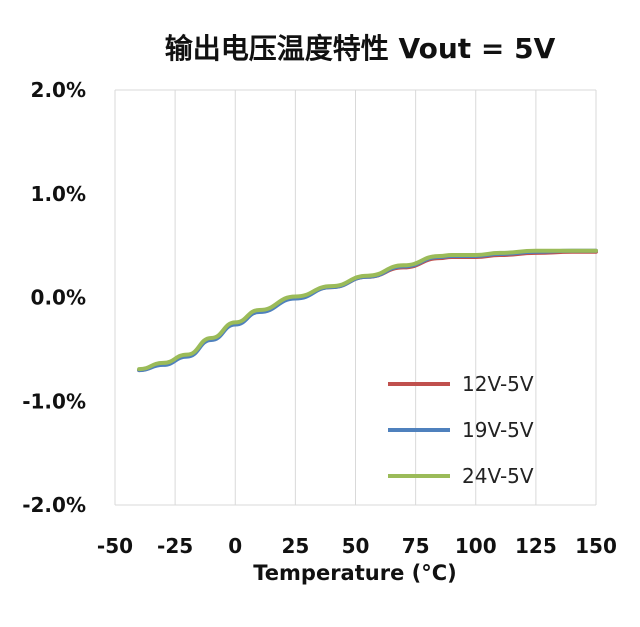 The image size is (640, 627). Describe the element at coordinates (354, 573) in the screenshot. I see `x-axis-label: Temperature (°C)` at that location.